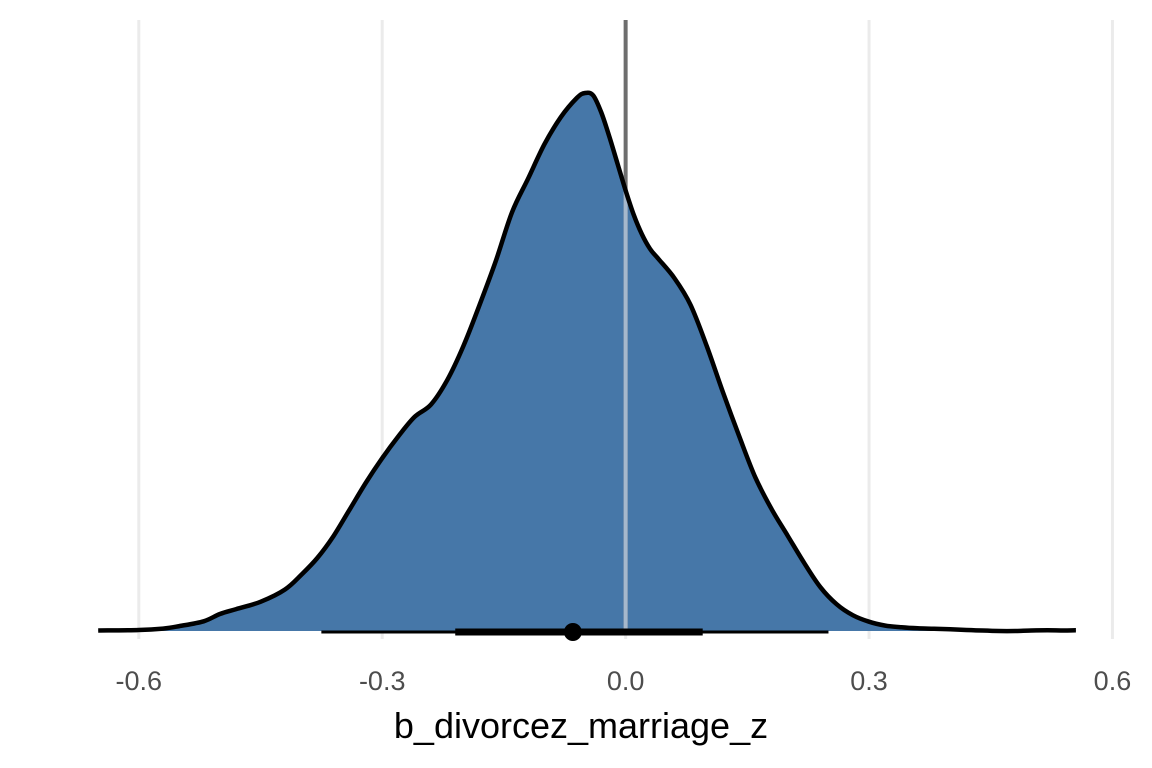  I want to click on tick-label-0.3: 0.3, so click(869, 681).